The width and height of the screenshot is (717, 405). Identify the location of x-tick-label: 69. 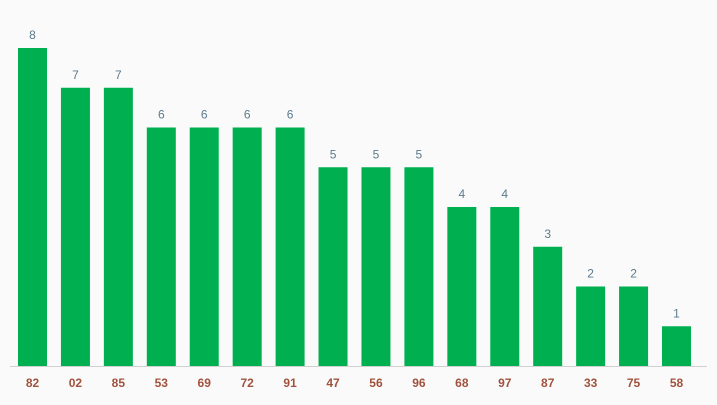
(205, 383).